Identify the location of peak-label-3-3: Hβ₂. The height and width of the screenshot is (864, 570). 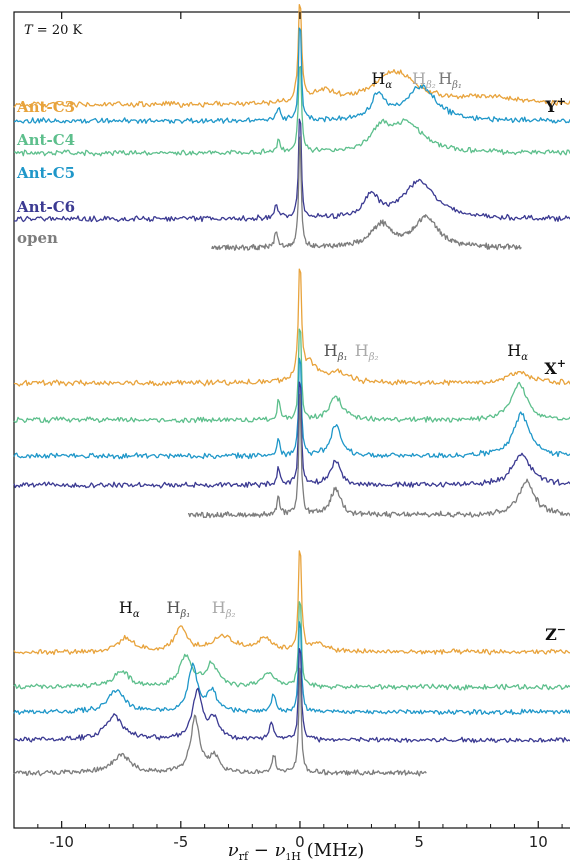
(224, 609).